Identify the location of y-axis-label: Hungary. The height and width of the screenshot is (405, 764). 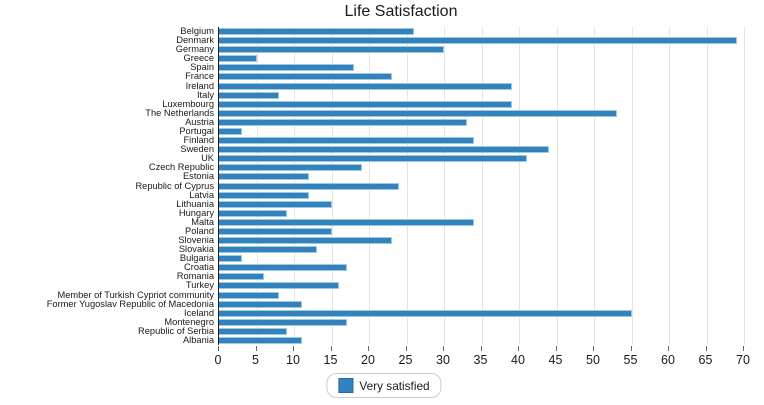
(196, 212).